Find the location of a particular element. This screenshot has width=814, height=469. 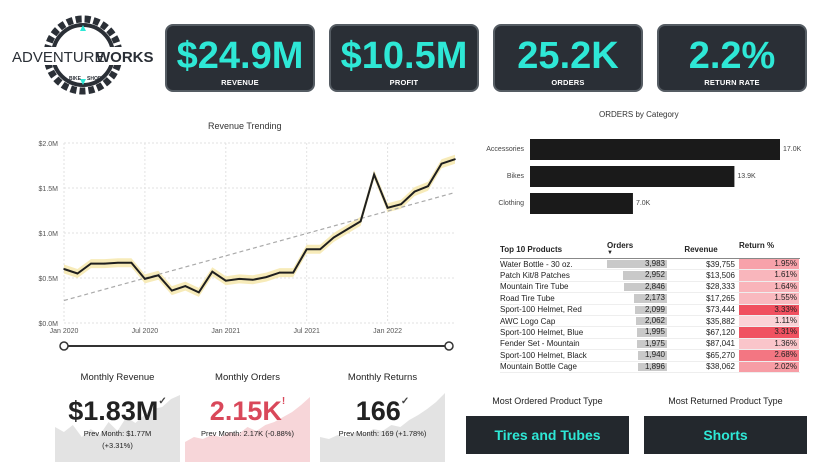

y-tick-label: $1.0M is located at coordinates (49, 234).